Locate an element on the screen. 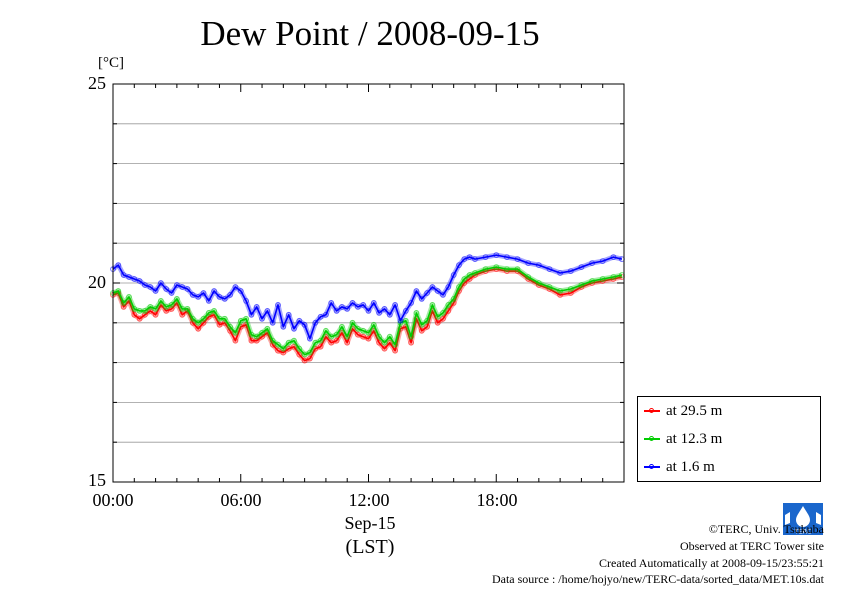  legend-item-29-5m: at 29.5 m is located at coordinates (683, 411).